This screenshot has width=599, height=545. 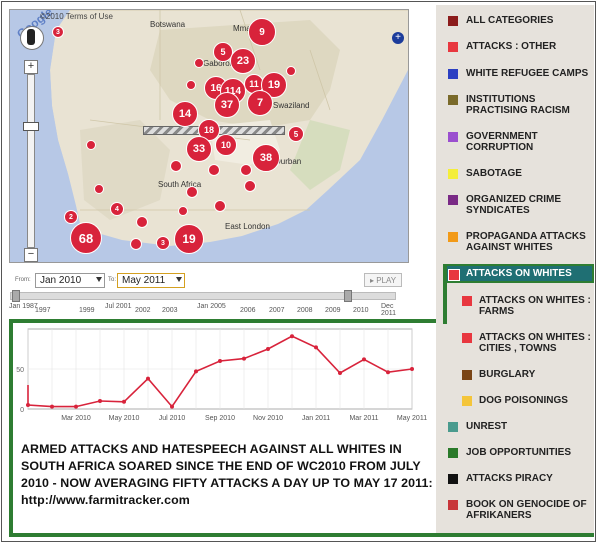 What do you see at coordinates (203, 296) in the screenshot?
I see `timeline-slider-track` at bounding box center [203, 296].